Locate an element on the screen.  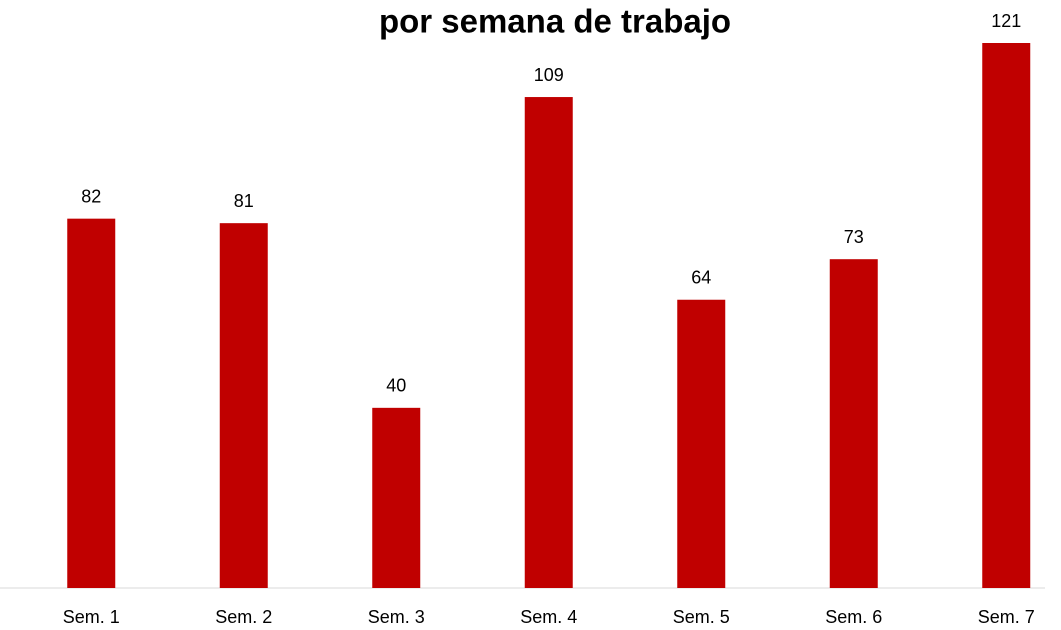
x-tick-label: Sem. 7 is located at coordinates (1006, 617).